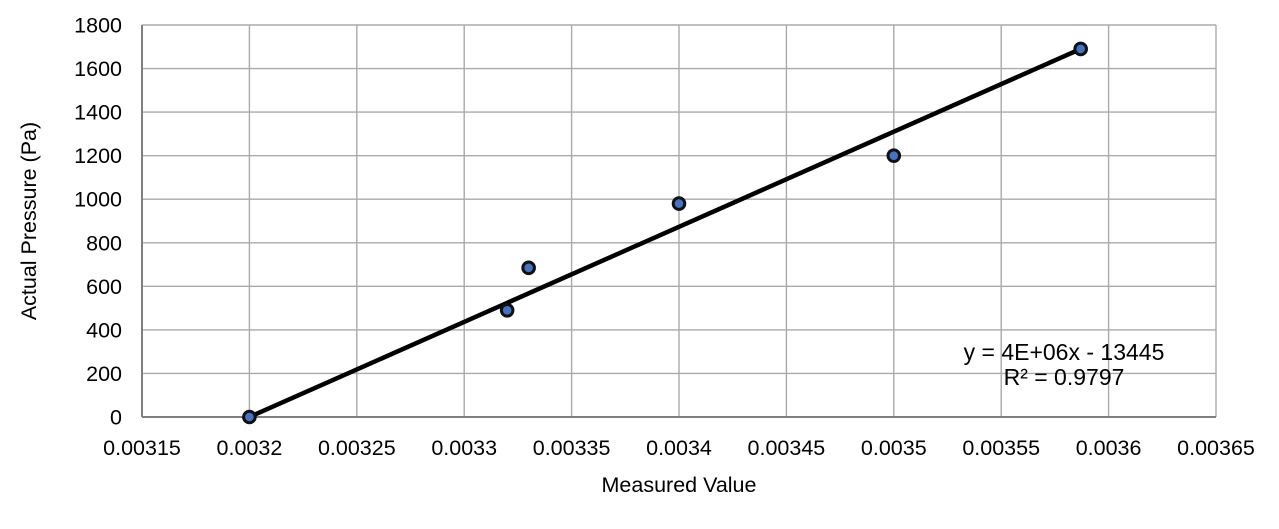  What do you see at coordinates (1001, 448) in the screenshot?
I see `x-tick-label: 0.00355` at bounding box center [1001, 448].